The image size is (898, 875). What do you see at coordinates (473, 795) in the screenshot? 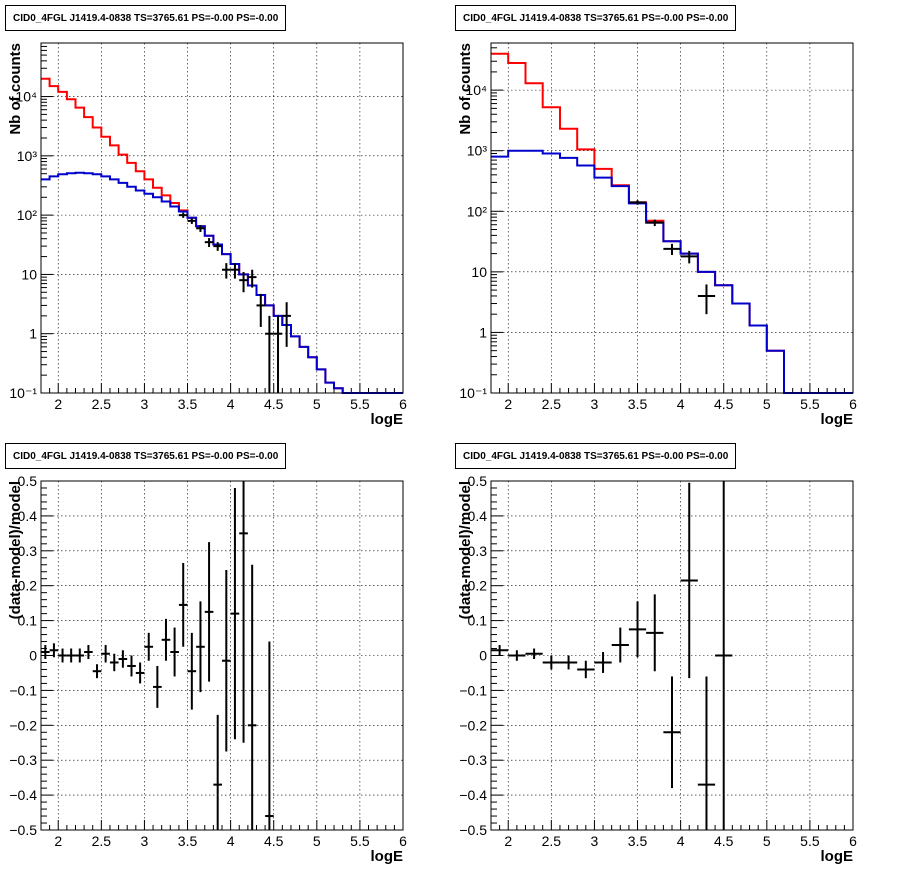
I see `y-tick-label: −0.4` at bounding box center [473, 795].